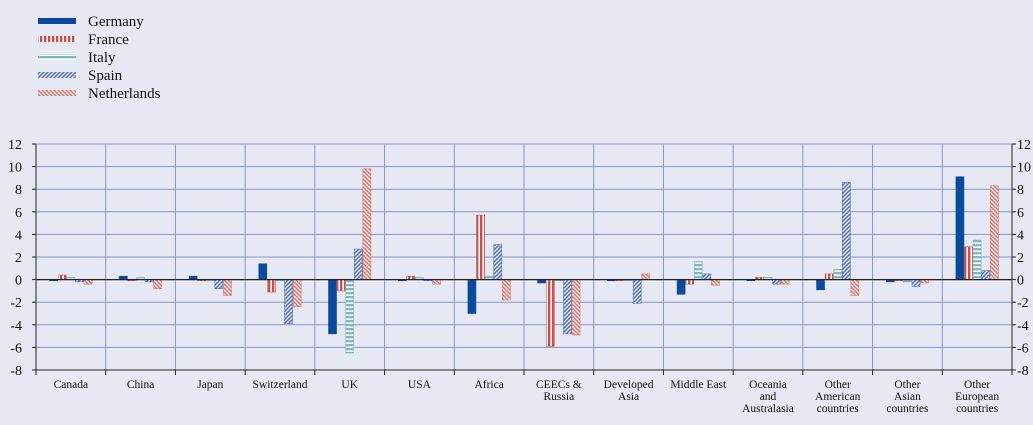  What do you see at coordinates (689, 282) in the screenshot?
I see `bar-france-middle-east` at bounding box center [689, 282].